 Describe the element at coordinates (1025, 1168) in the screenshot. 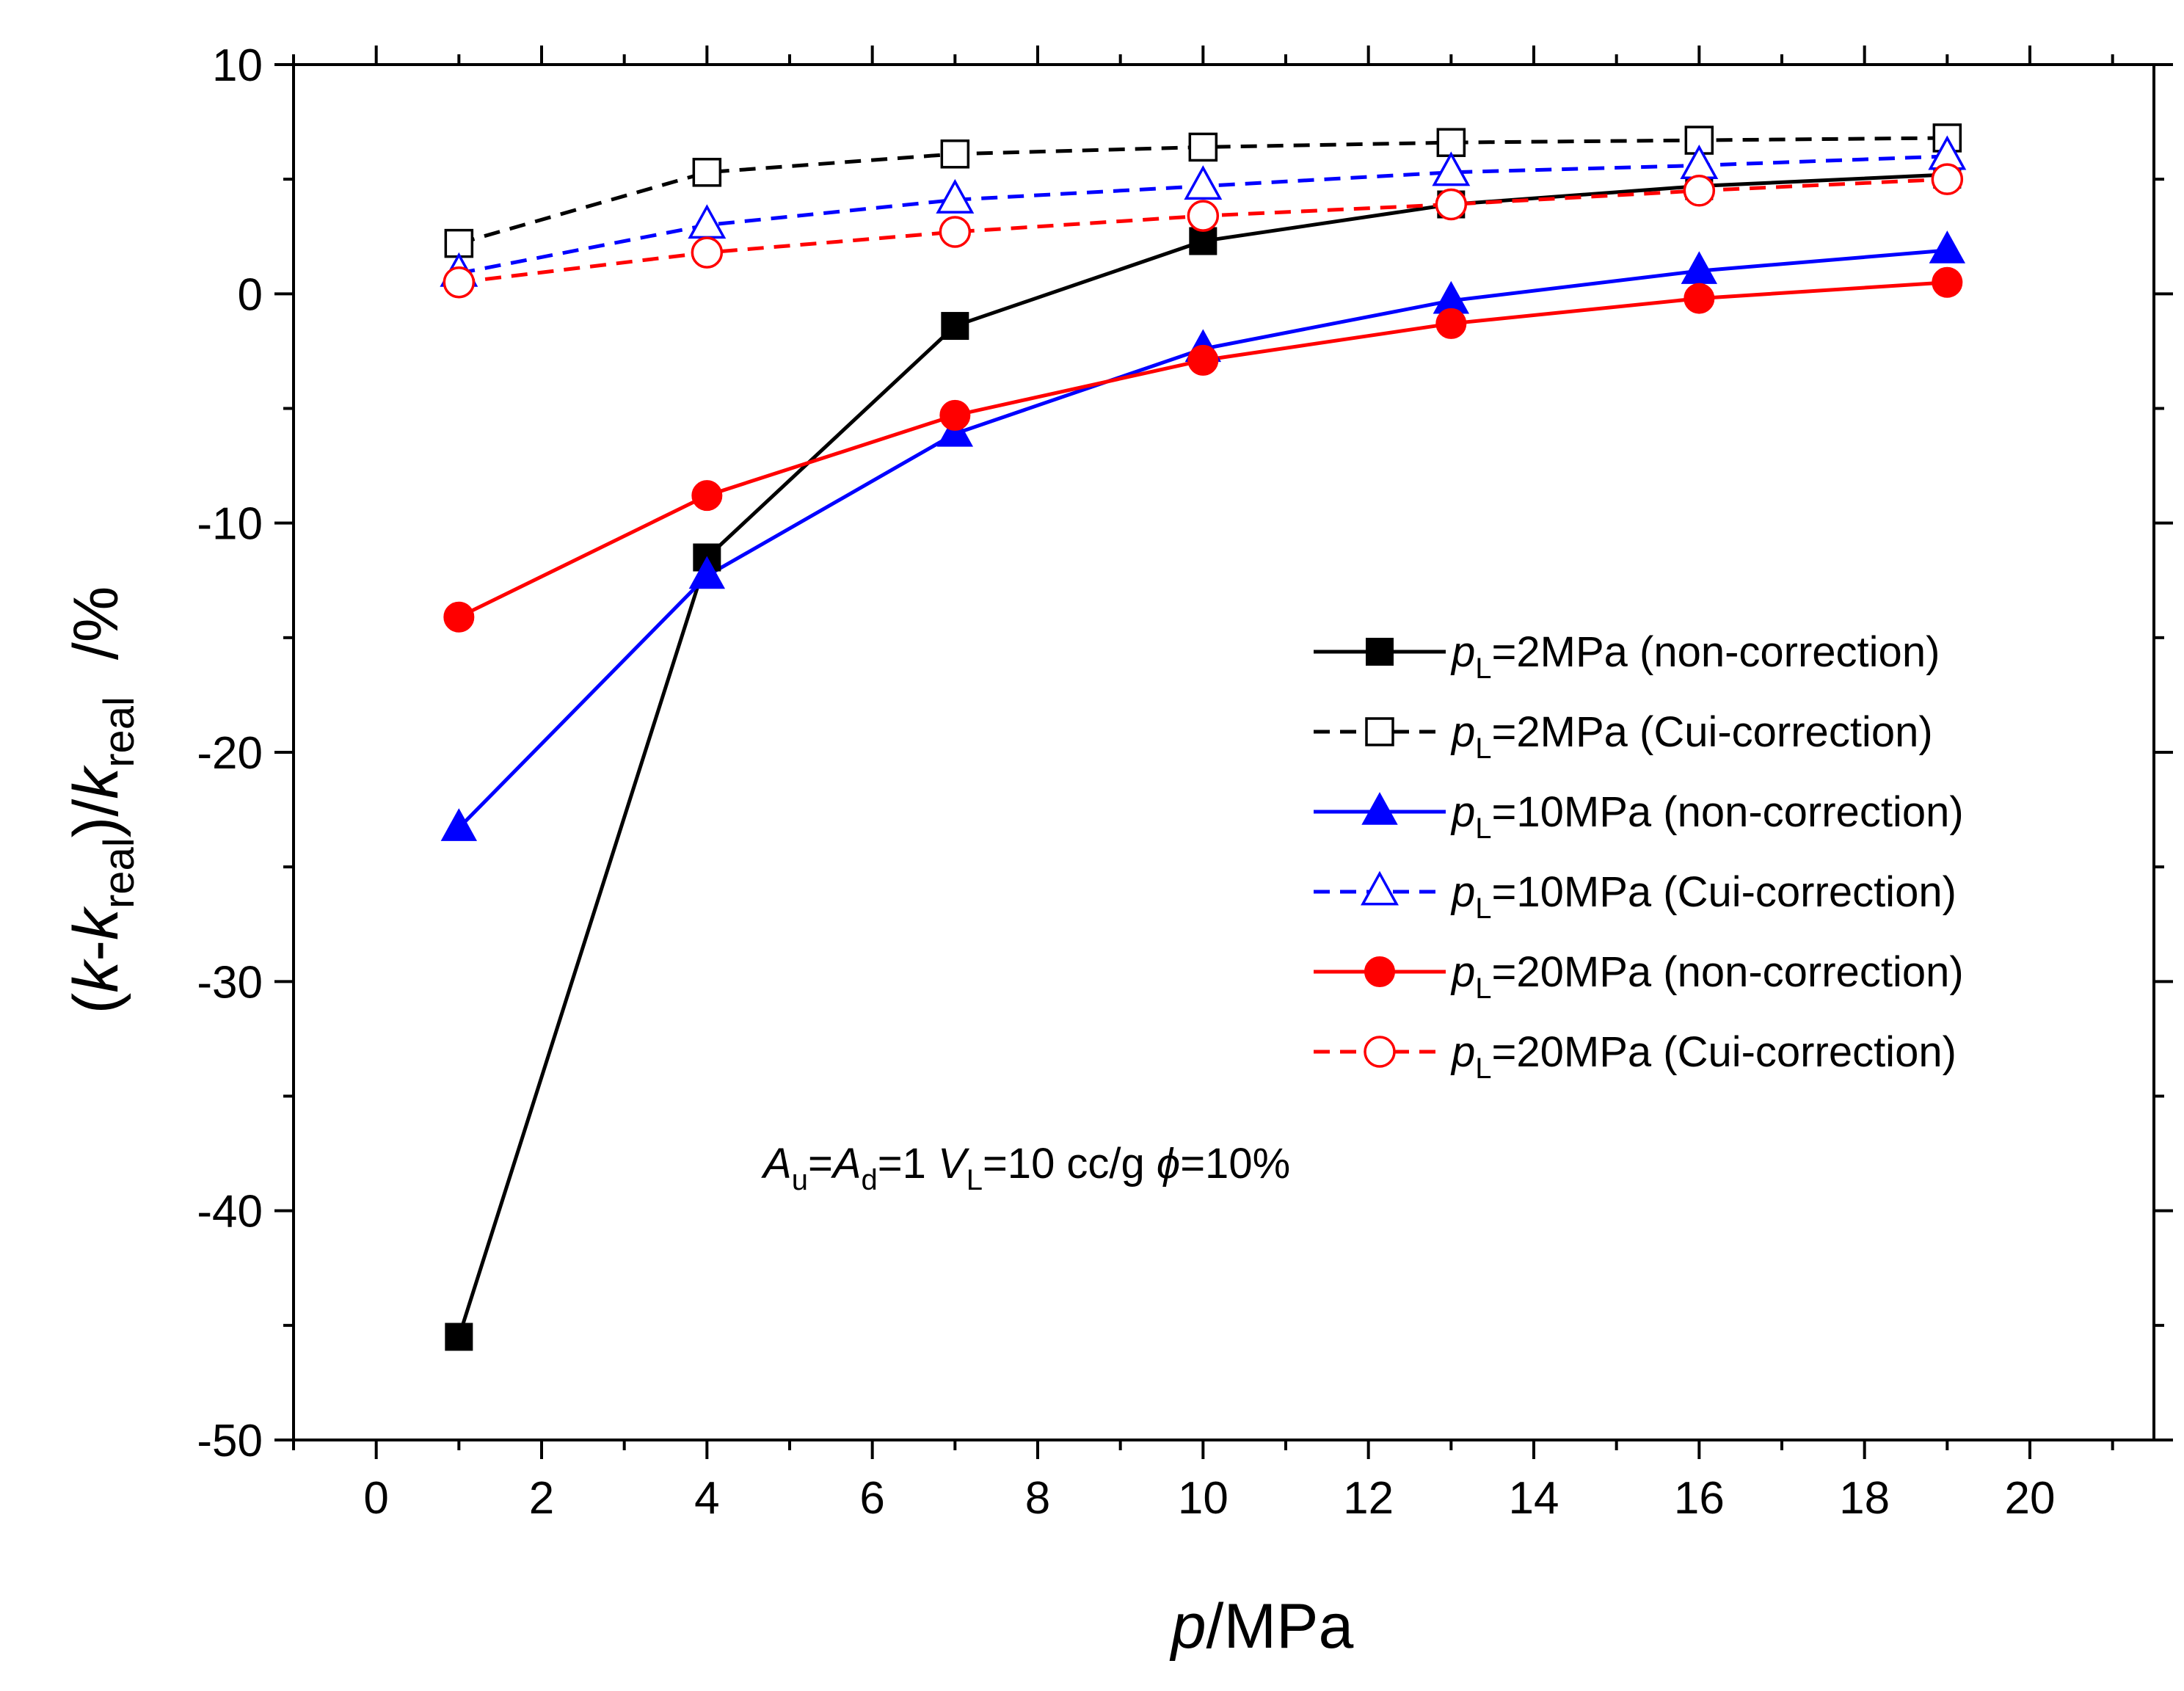

I see `parameter-annotation: Au=Ad=1 VL=10 cc/g ϕ=10%` at that location.